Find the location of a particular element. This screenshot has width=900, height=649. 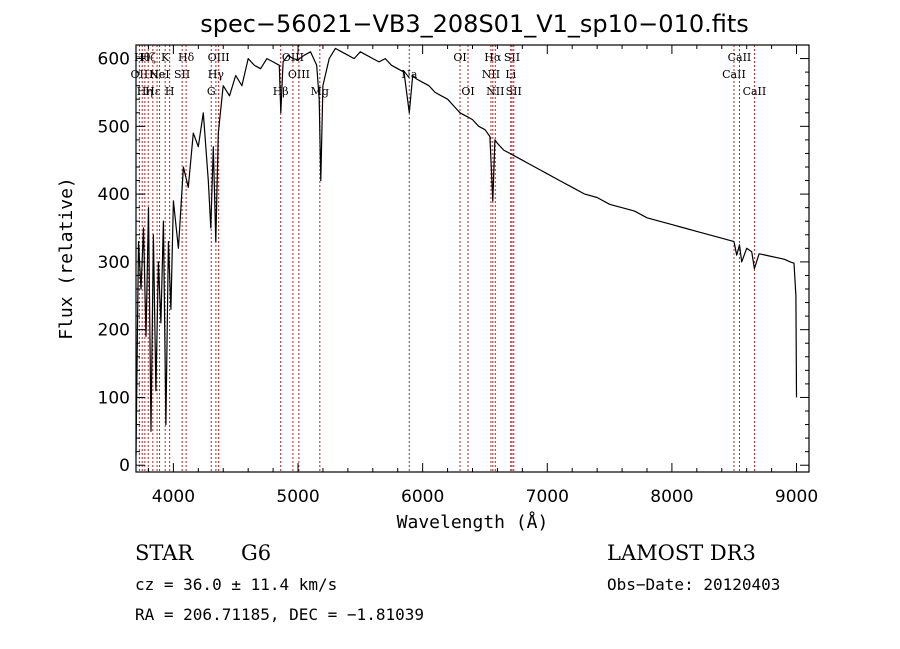

object-subclass: G6 is located at coordinates (256, 553).